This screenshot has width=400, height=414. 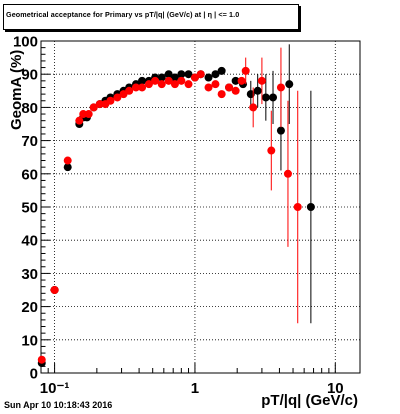 What do you see at coordinates (29, 274) in the screenshot?
I see `y-tick-label: 30` at bounding box center [29, 274].